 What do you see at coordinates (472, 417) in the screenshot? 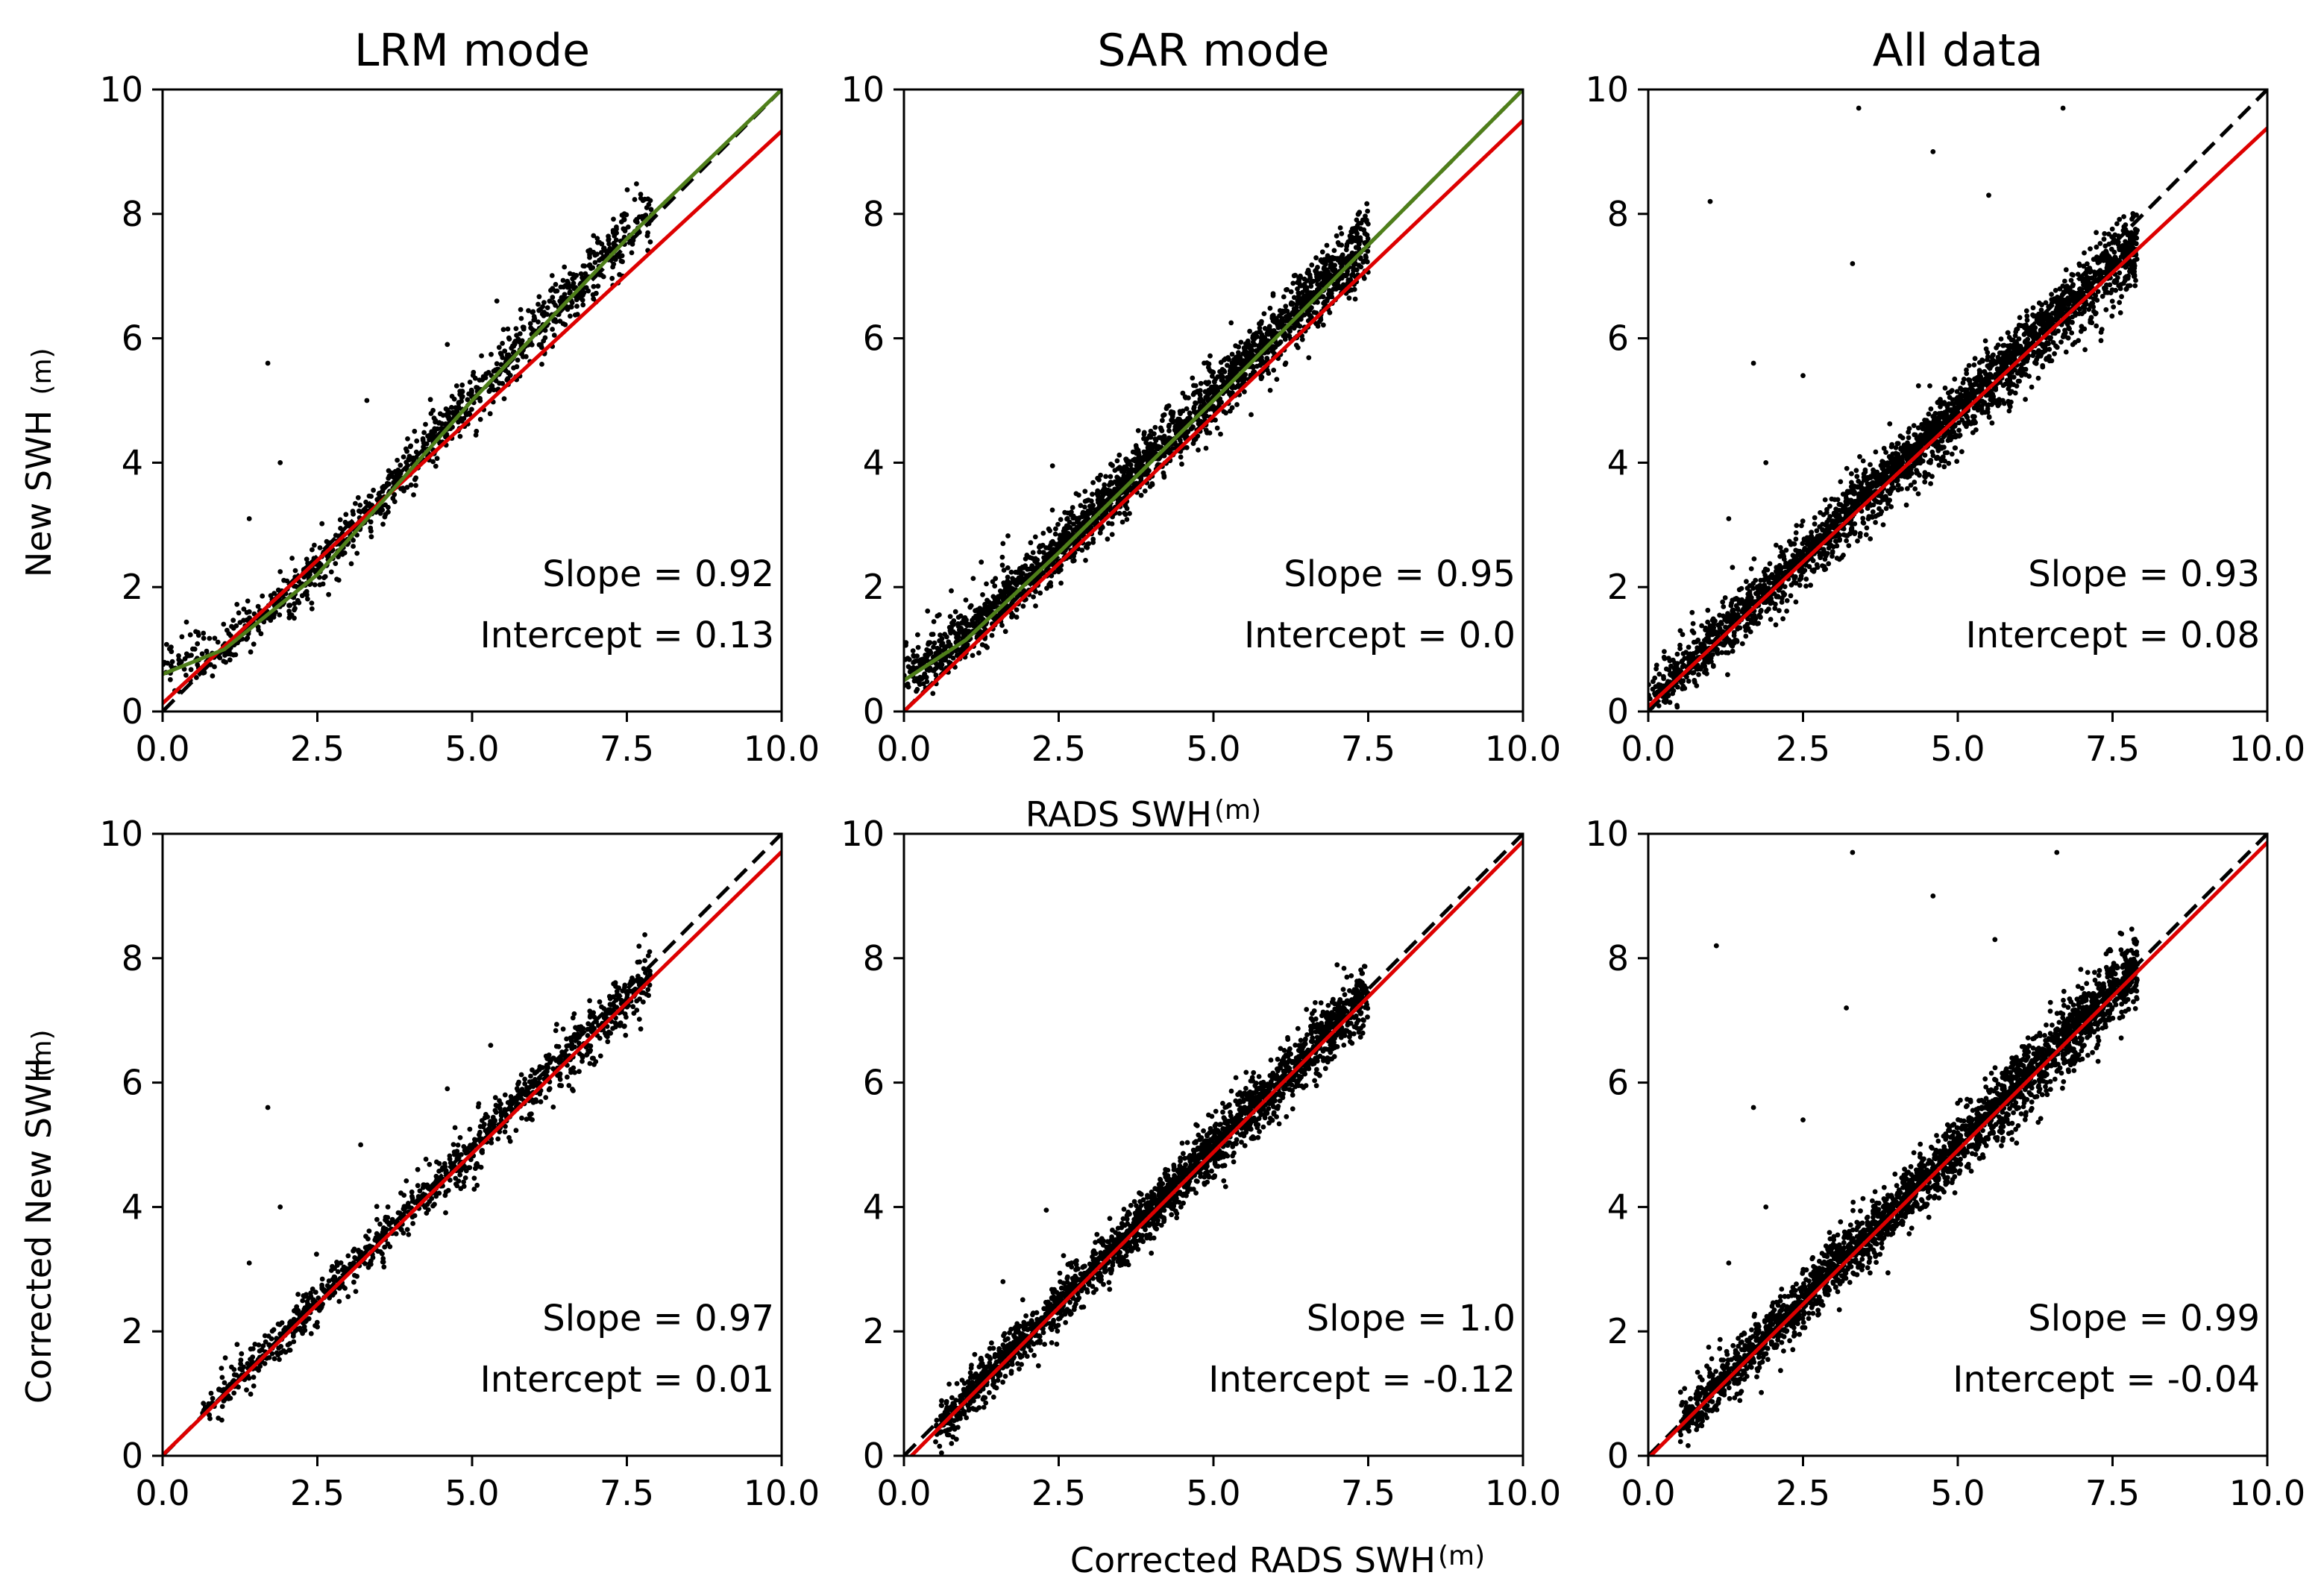
I see `regression-line` at bounding box center [472, 417].